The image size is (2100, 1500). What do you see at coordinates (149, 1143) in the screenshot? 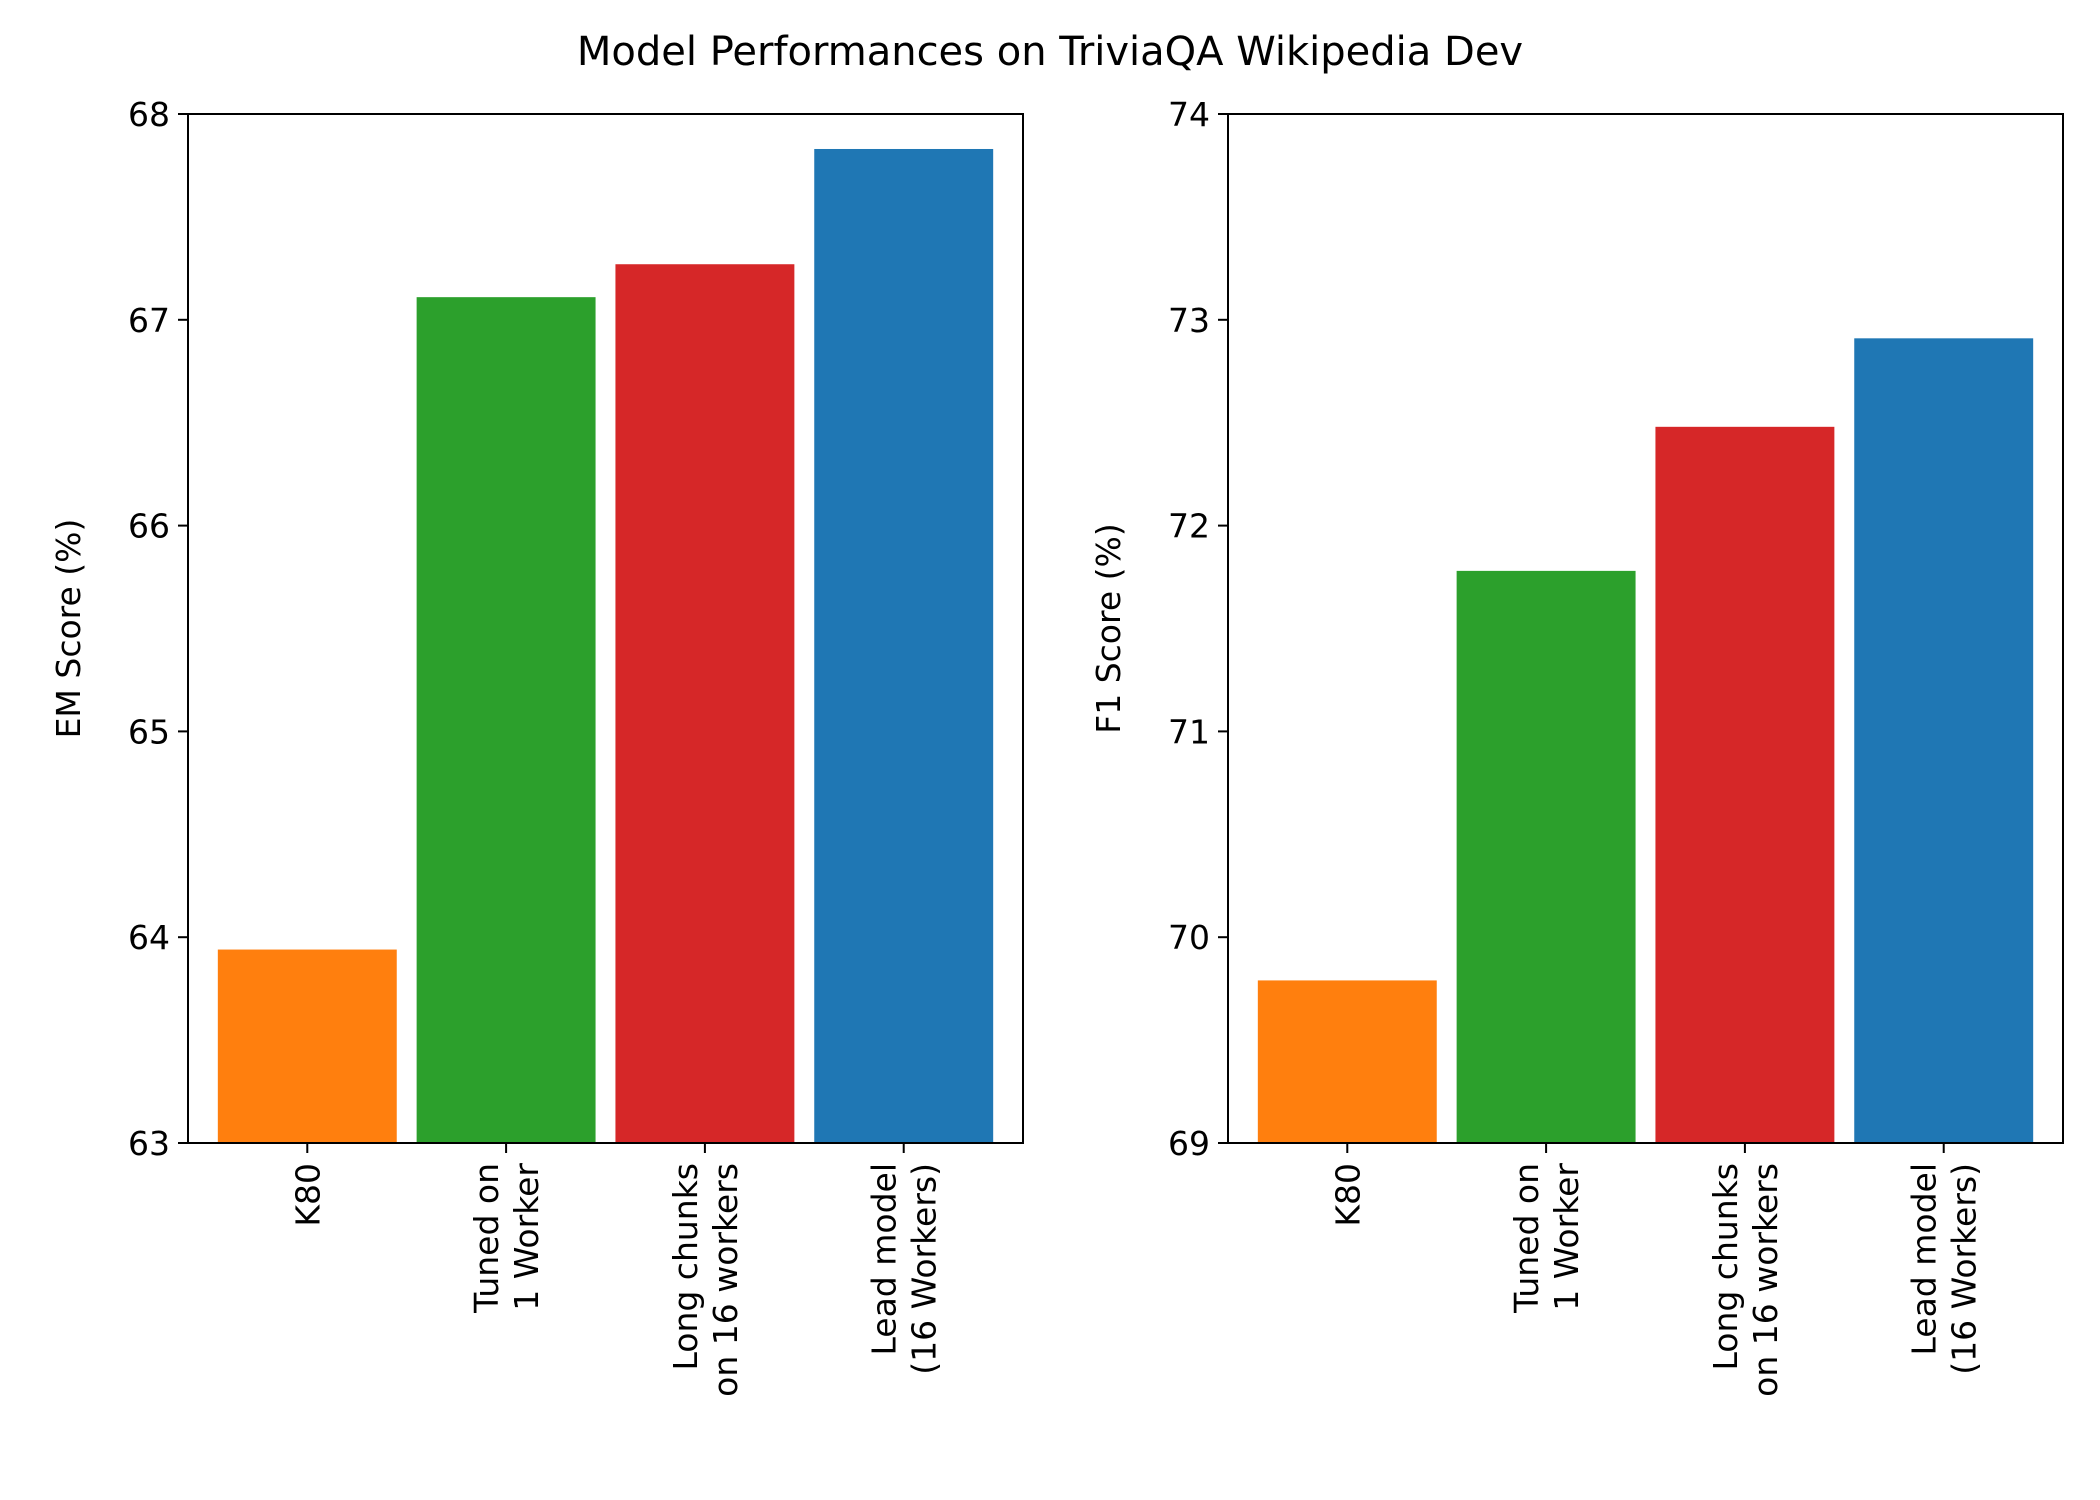
I see `y-tick-label: 63` at bounding box center [149, 1143].